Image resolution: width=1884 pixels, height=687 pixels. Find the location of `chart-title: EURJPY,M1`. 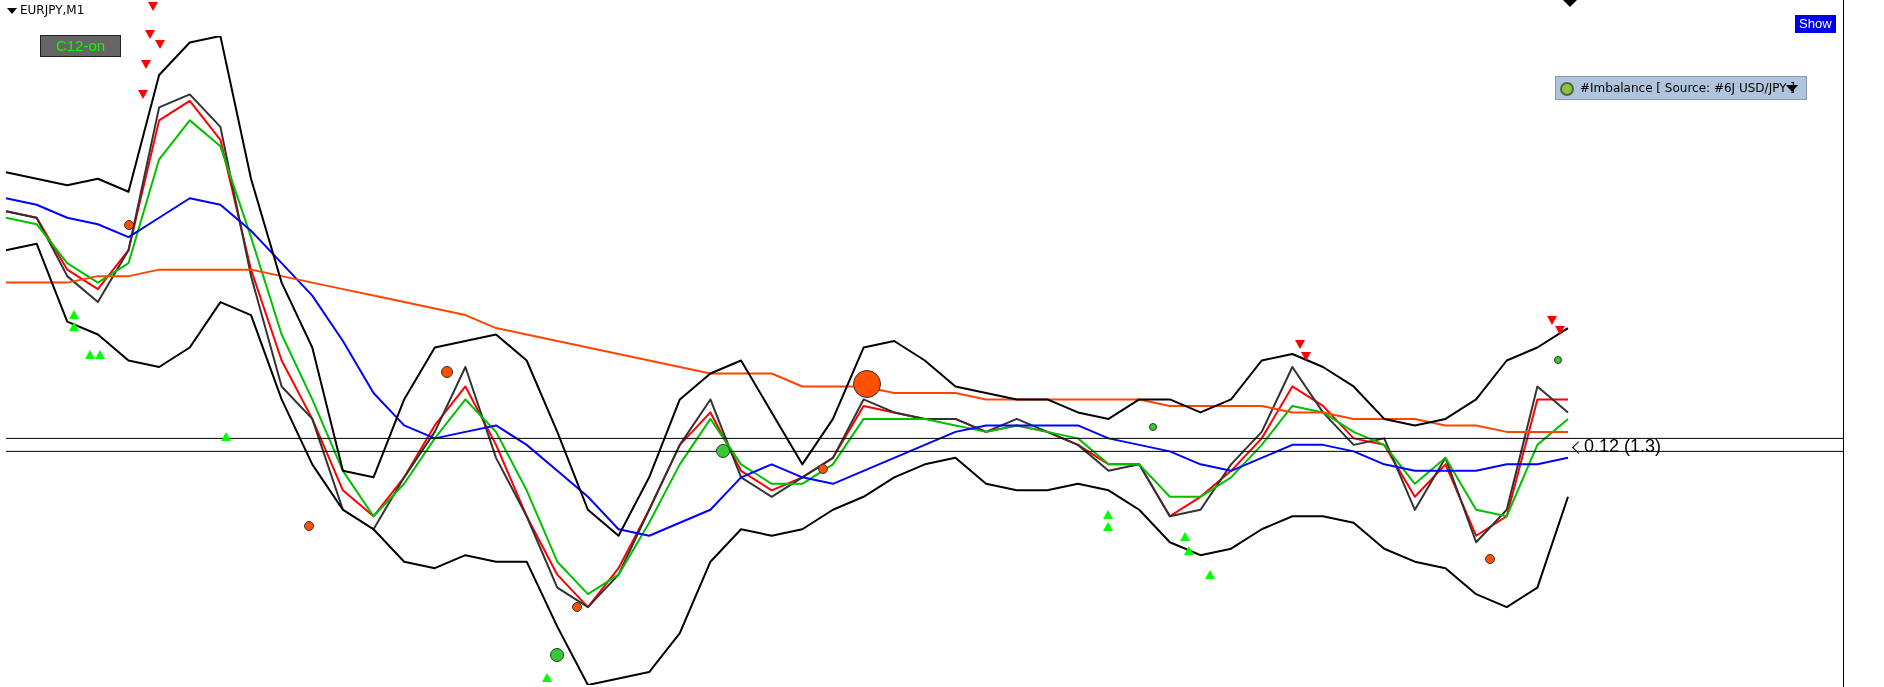

chart-title: EURJPY,M1 is located at coordinates (52, 10).